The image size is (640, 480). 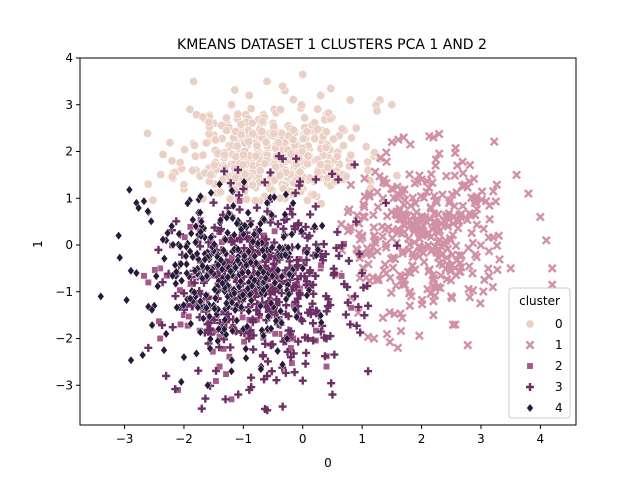 I want to click on legend-label-1: 1, so click(x=559, y=345).